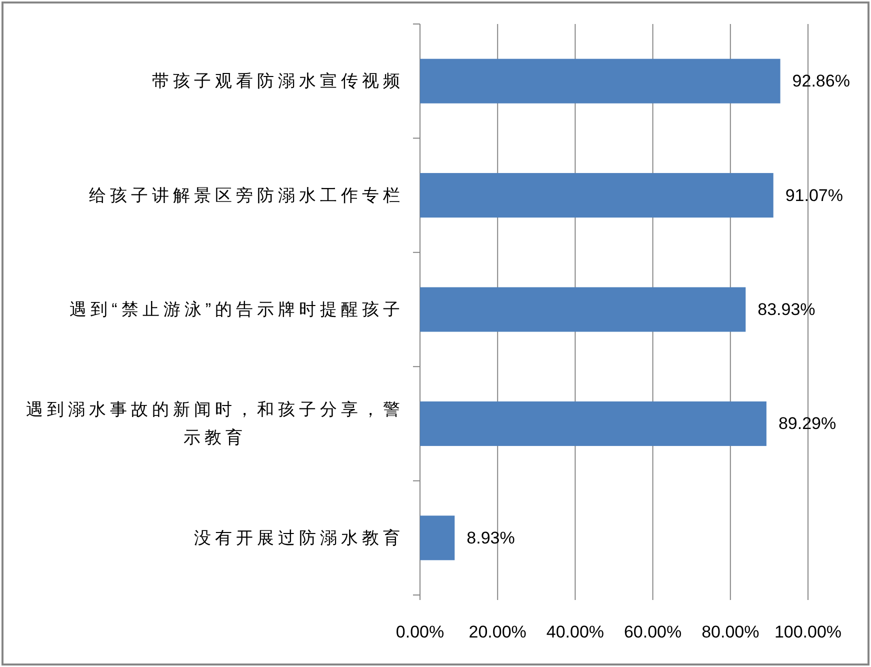 This screenshot has height=667, width=871. I want to click on x-tick-label: 80.00%, so click(731, 632).